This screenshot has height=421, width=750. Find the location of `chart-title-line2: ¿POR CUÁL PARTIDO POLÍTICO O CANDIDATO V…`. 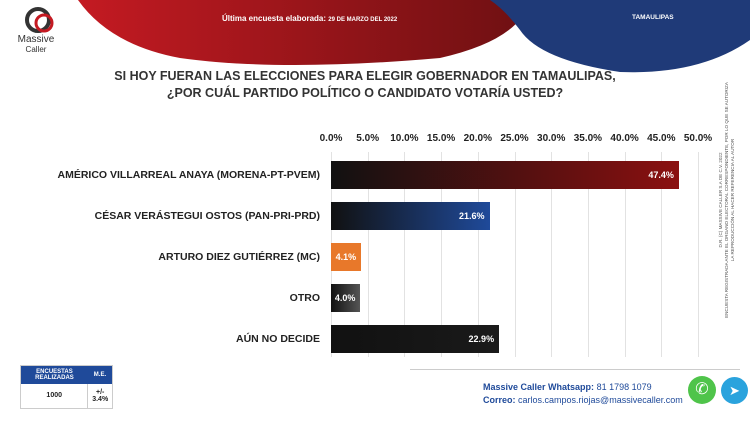

chart-title-line2: ¿POR CUÁL PARTIDO POLÍTICO O CANDIDATO V… is located at coordinates (365, 93).